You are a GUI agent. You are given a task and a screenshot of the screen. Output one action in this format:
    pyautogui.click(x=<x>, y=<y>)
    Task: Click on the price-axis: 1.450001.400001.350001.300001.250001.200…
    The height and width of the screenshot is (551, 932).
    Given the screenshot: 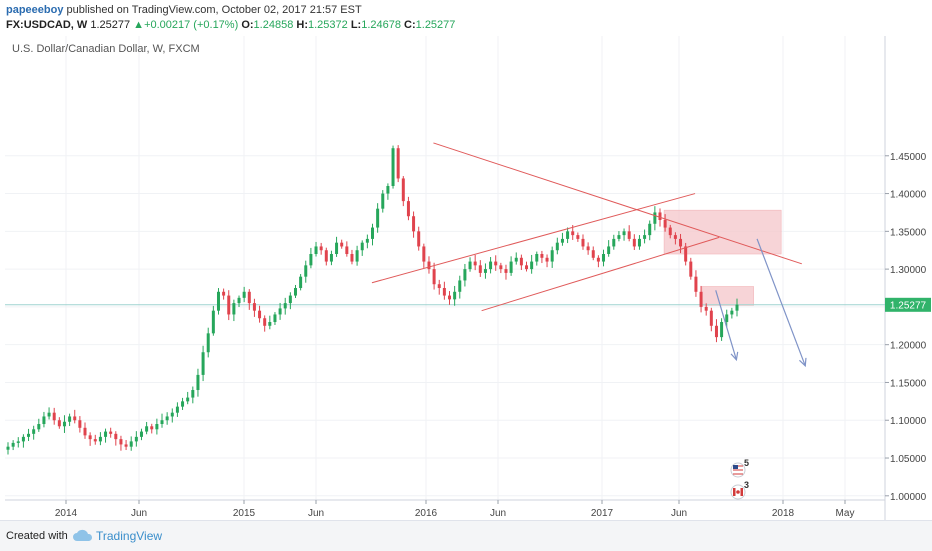 What is the action you would take?
    pyautogui.click(x=906, y=327)
    